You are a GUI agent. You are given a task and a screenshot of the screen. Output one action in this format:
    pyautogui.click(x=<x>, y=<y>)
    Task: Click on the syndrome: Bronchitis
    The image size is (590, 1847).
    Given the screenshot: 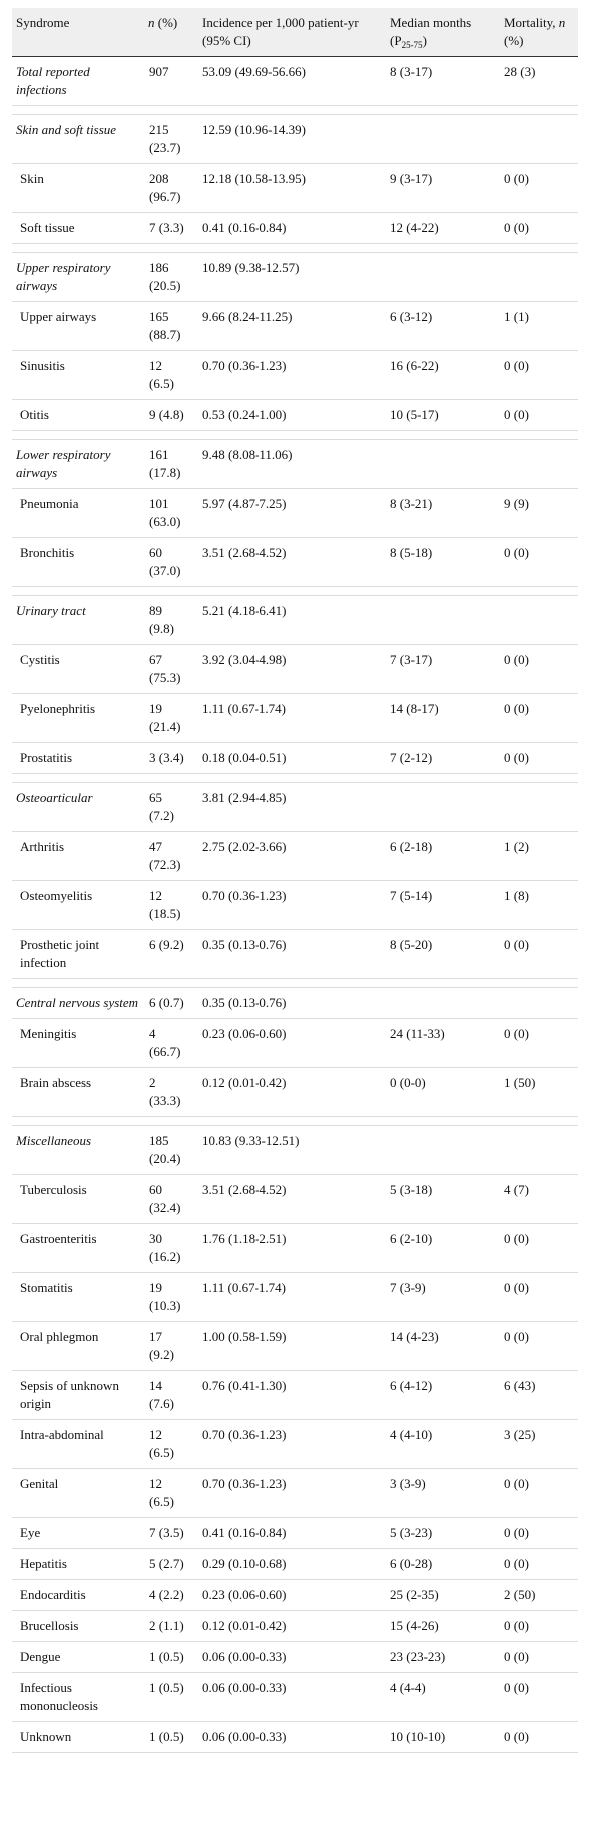 What is the action you would take?
    pyautogui.click(x=47, y=552)
    